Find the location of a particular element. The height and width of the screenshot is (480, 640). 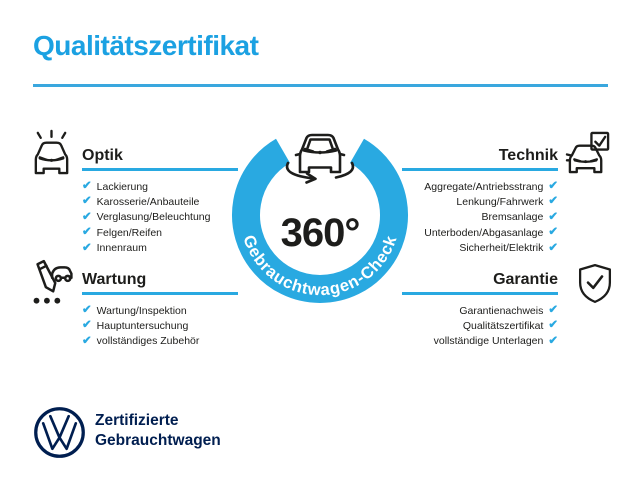

checklist-item-label: Innenraum is located at coordinates (121, 248).